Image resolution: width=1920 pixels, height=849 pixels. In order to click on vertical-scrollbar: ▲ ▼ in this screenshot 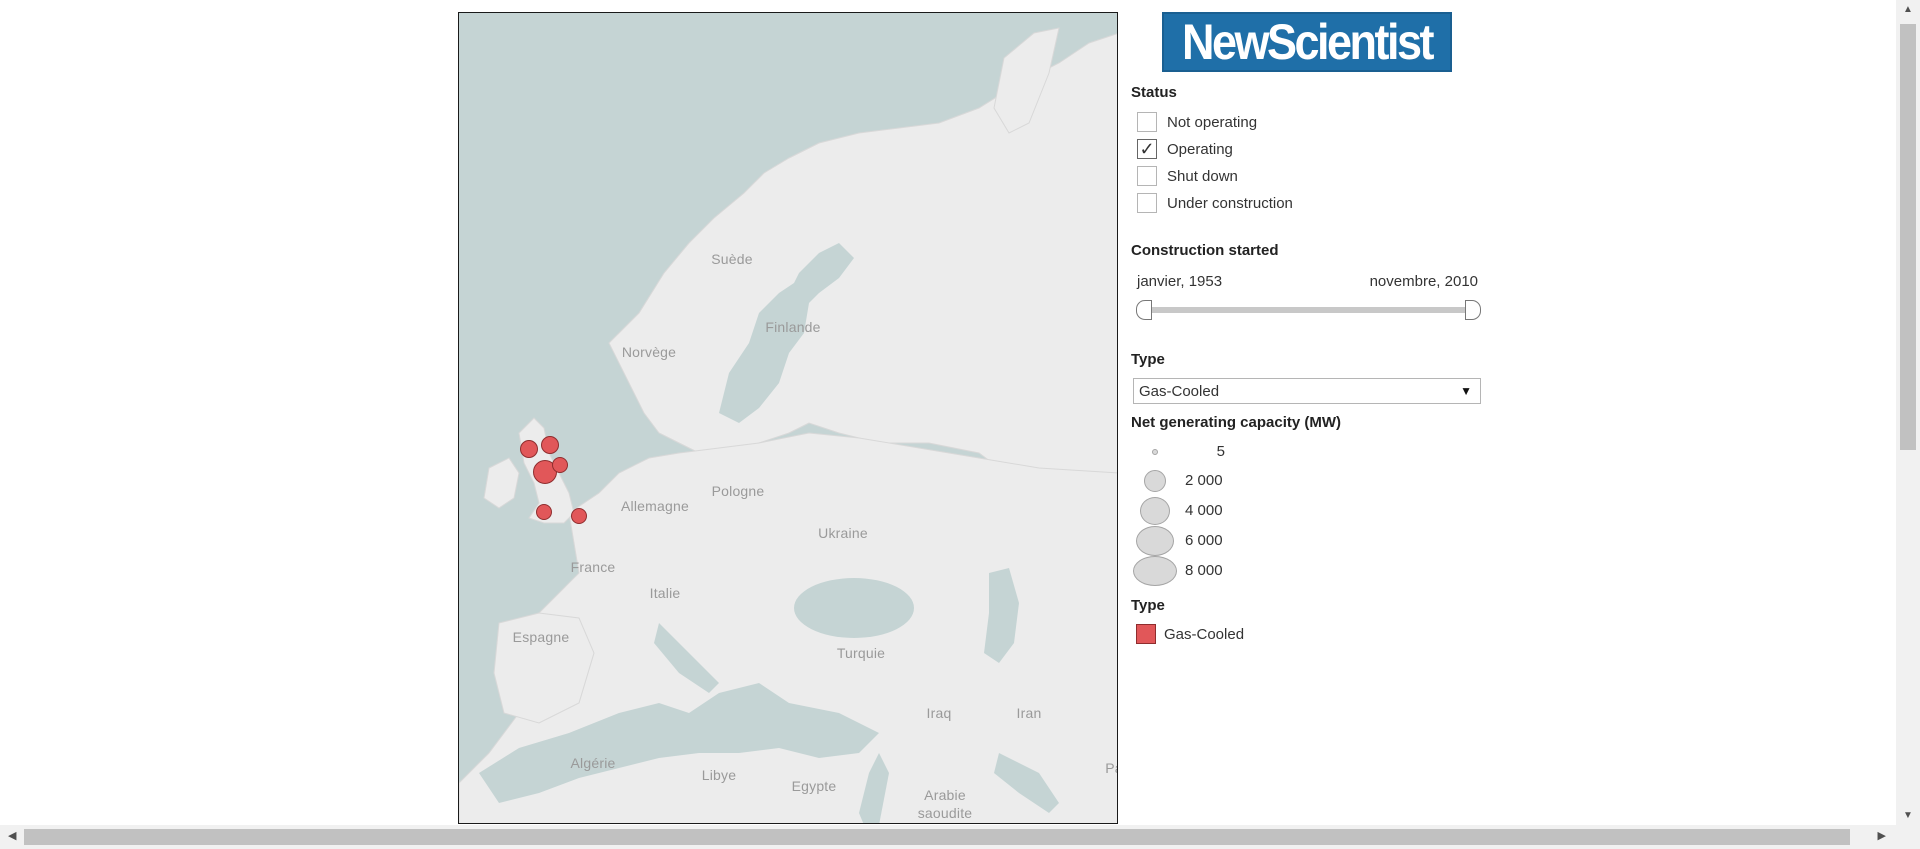, I will do `click(1908, 412)`.